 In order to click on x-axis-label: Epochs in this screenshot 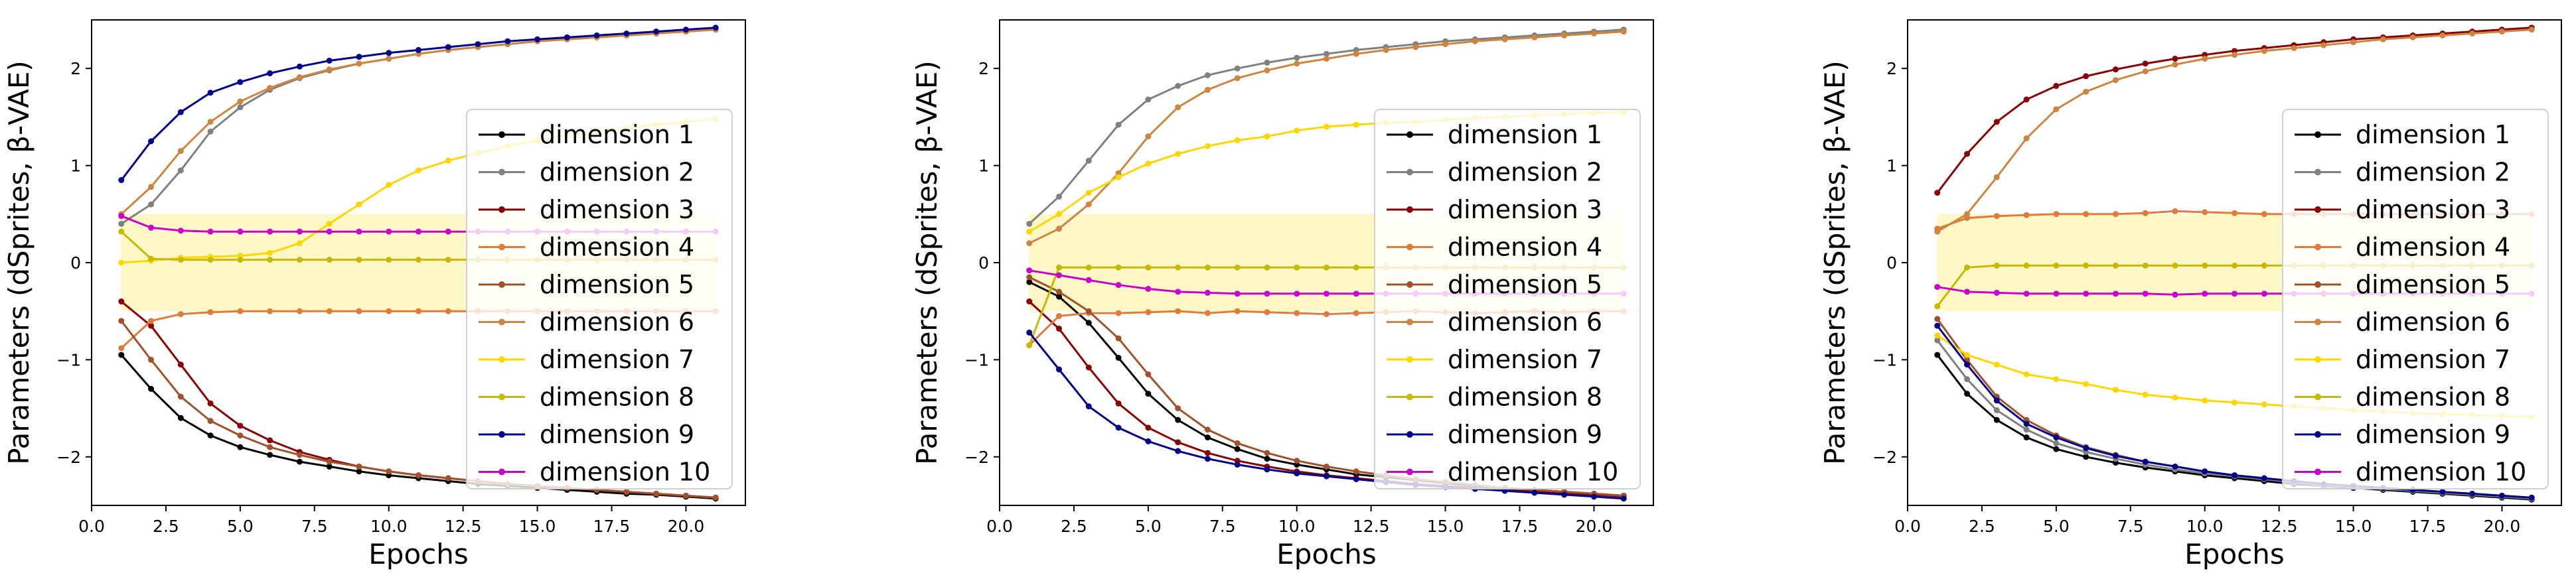, I will do `click(2234, 554)`.